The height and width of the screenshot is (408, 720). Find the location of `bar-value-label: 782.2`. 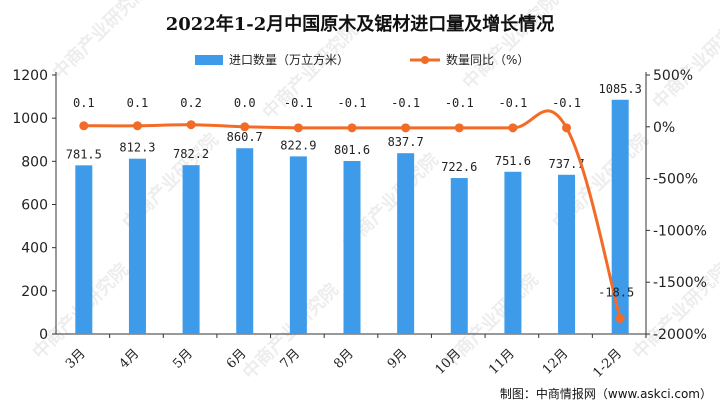

bar-value-label: 782.2 is located at coordinates (191, 154).